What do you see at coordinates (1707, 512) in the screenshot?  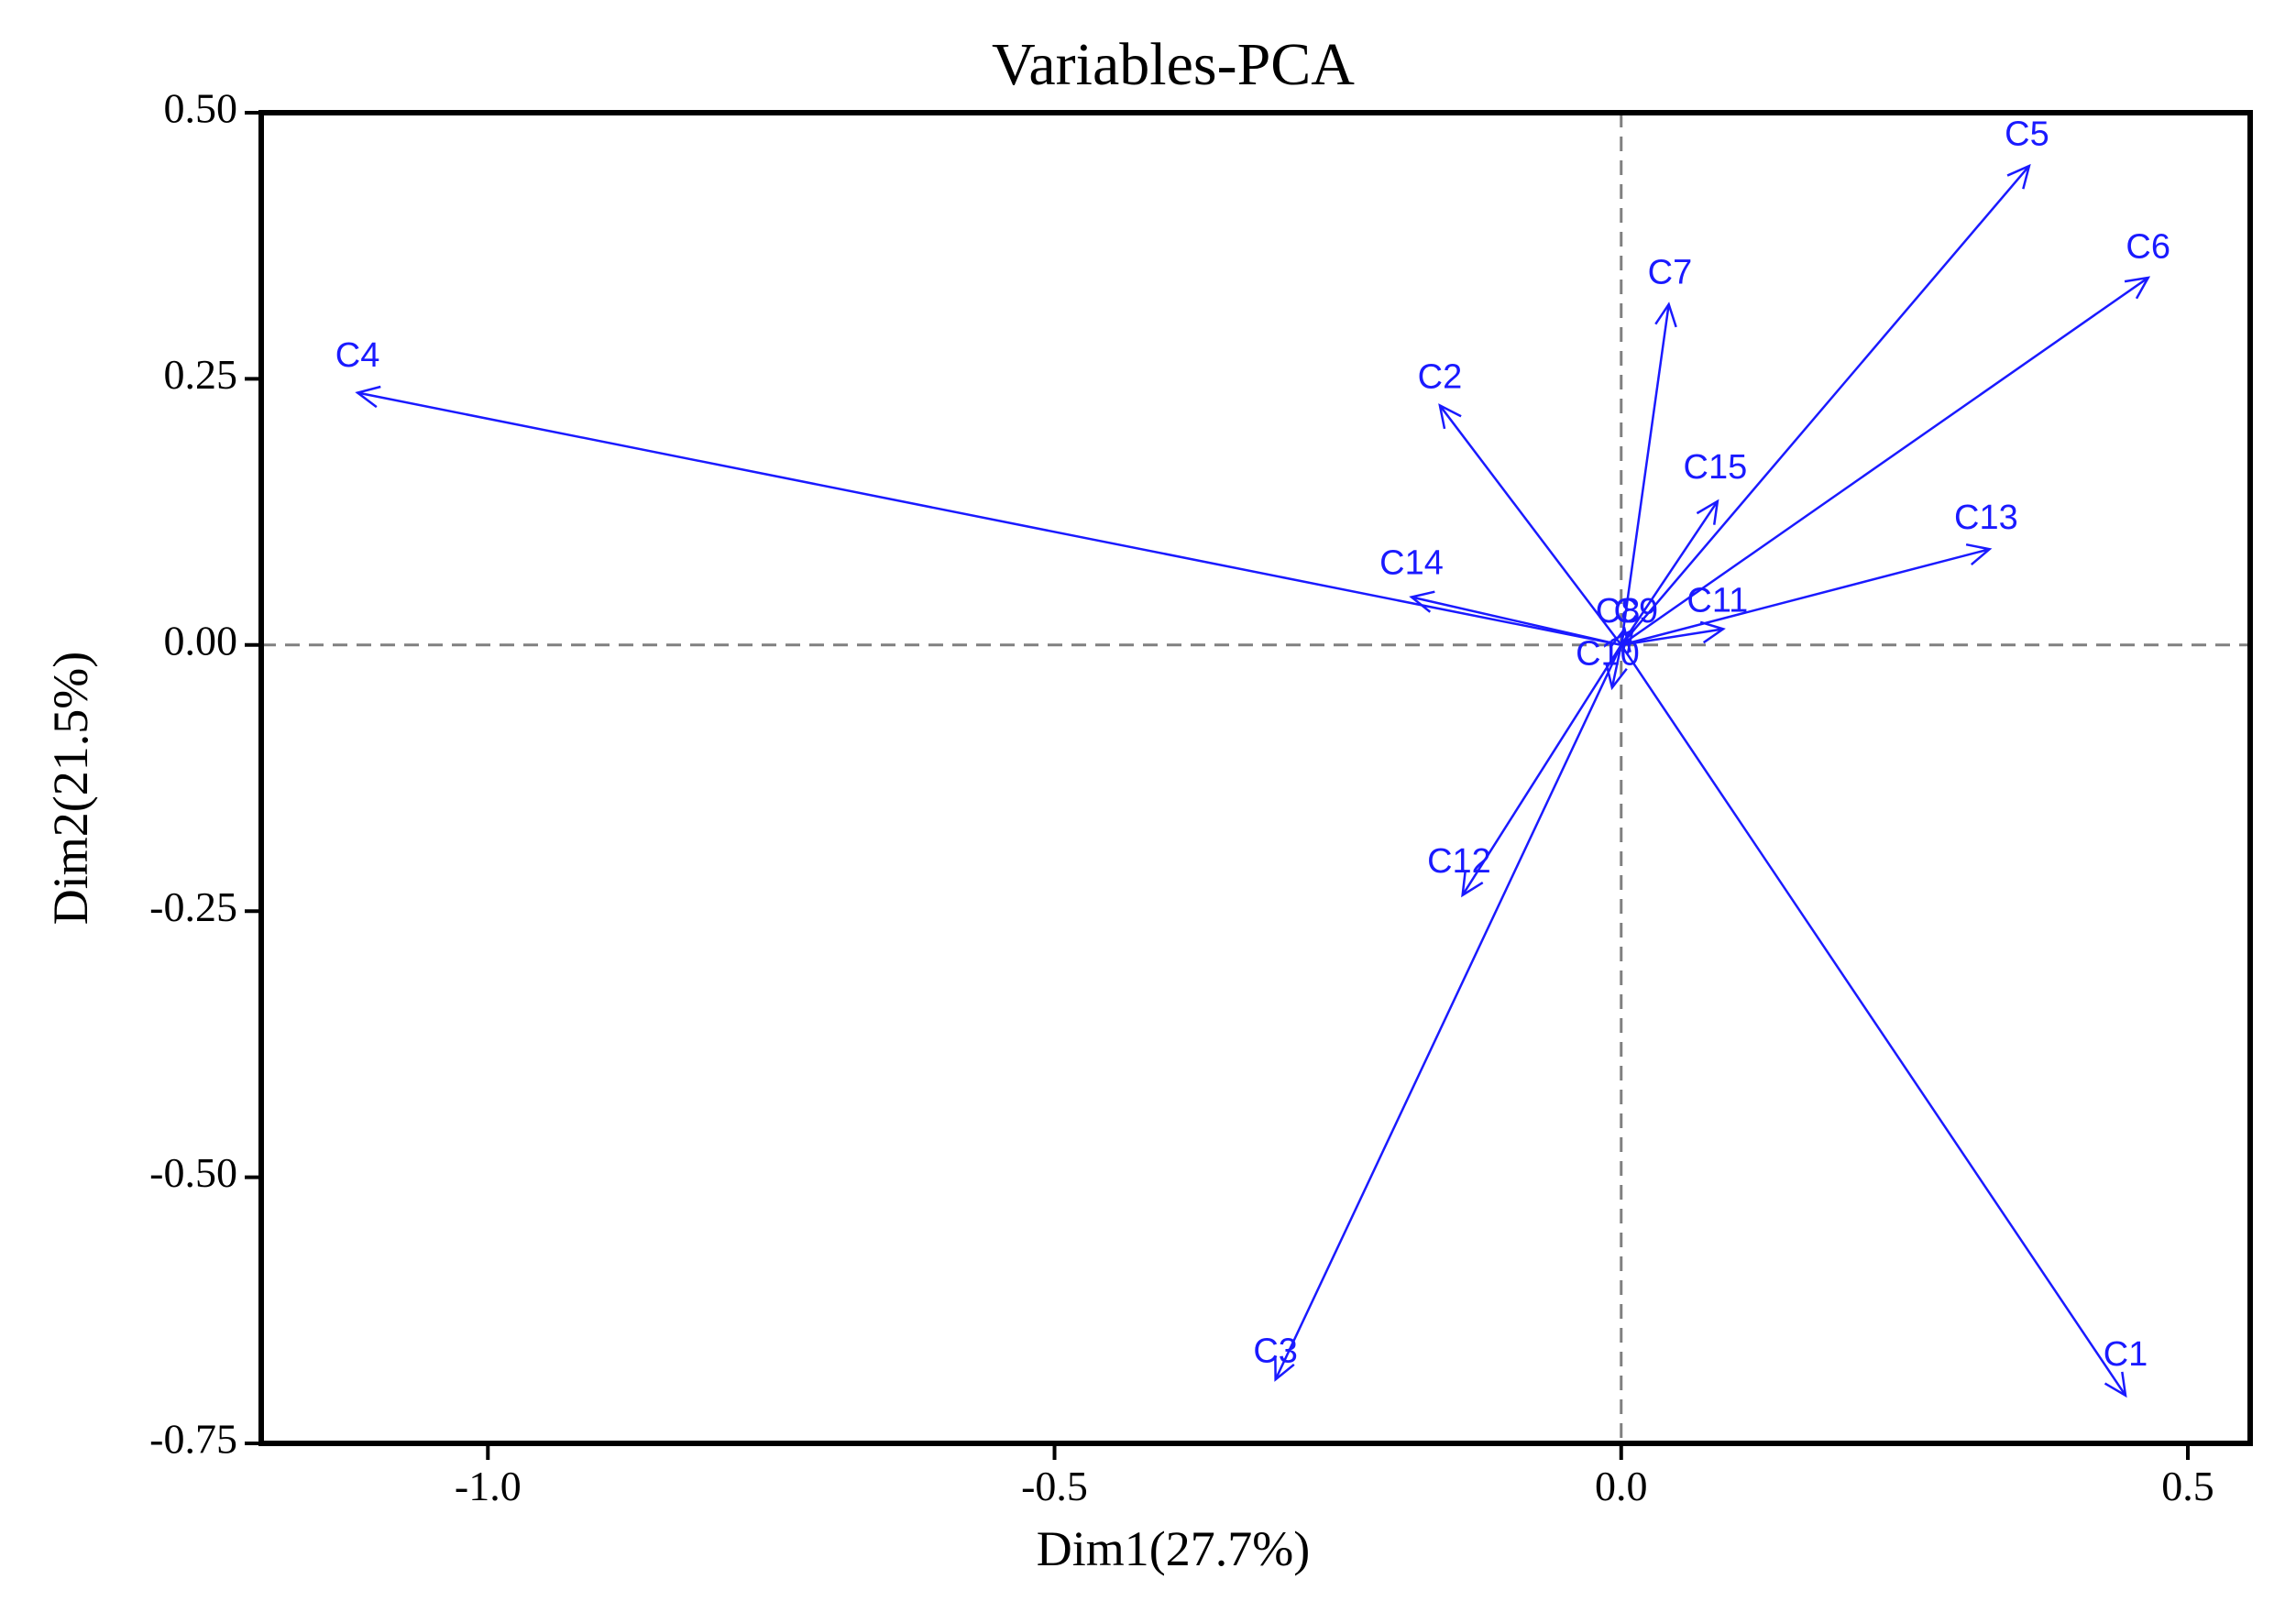 I see `arrow-head-c15` at bounding box center [1707, 512].